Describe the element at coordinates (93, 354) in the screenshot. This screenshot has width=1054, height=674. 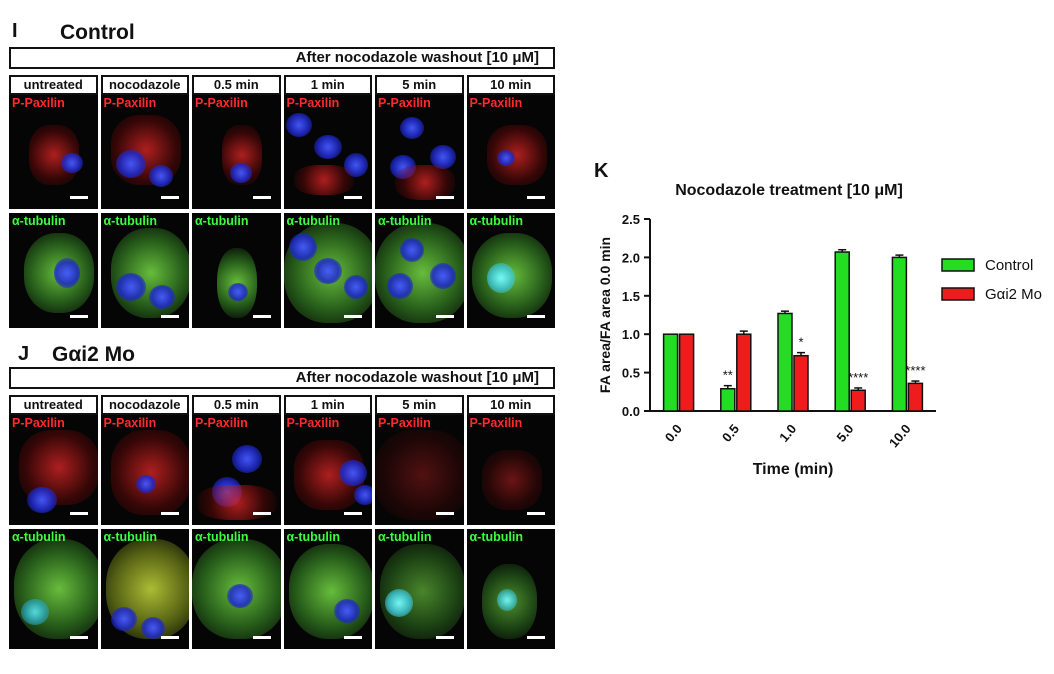
I see `panel-j-title: Gαi2 Mo` at that location.